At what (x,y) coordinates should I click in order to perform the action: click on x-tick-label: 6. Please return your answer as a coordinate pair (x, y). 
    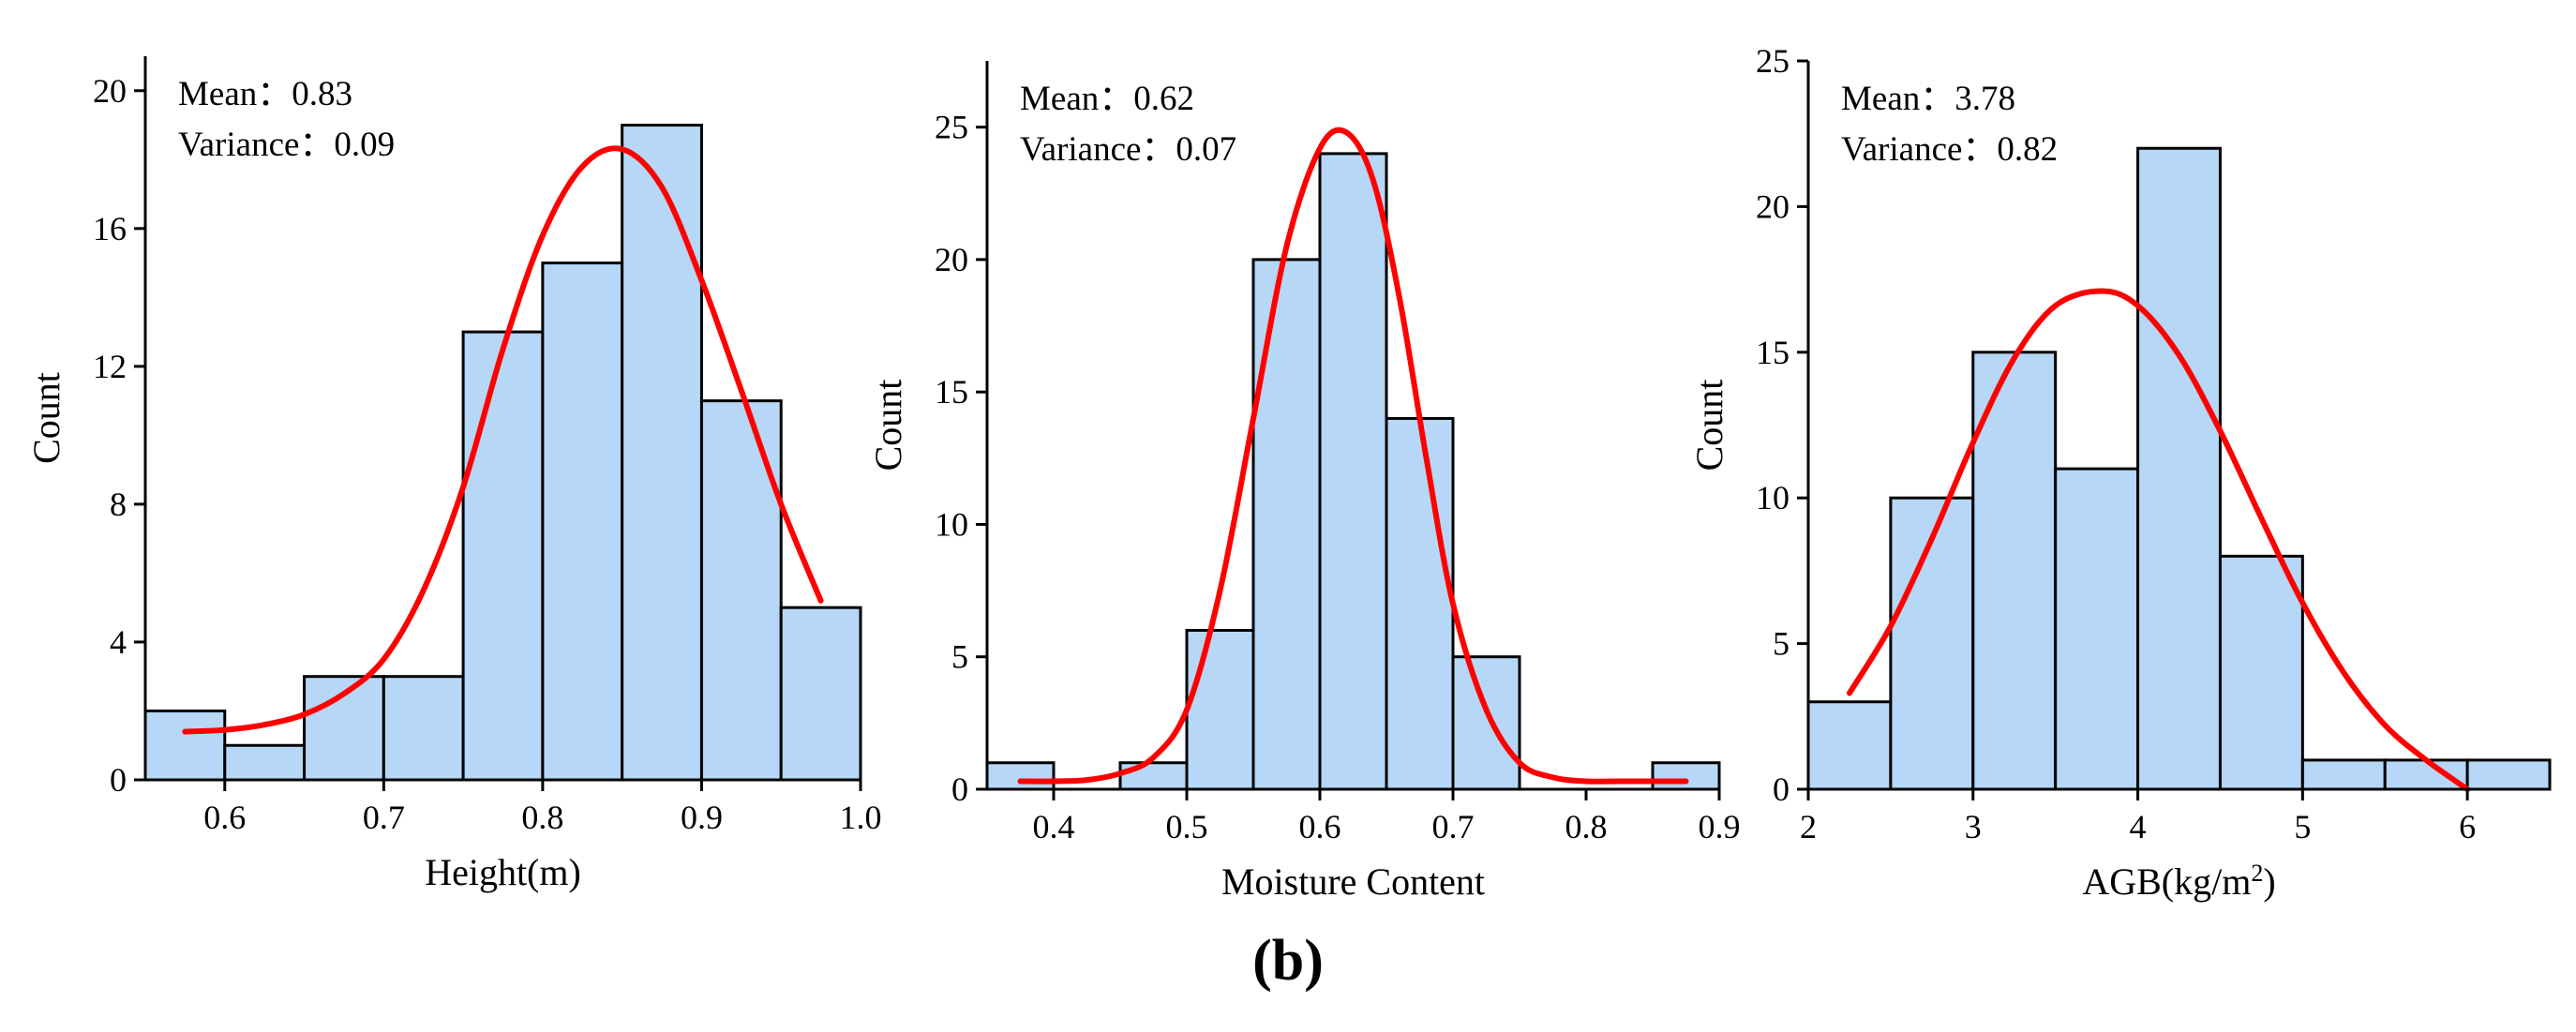
    Looking at the image, I should click on (2468, 826).